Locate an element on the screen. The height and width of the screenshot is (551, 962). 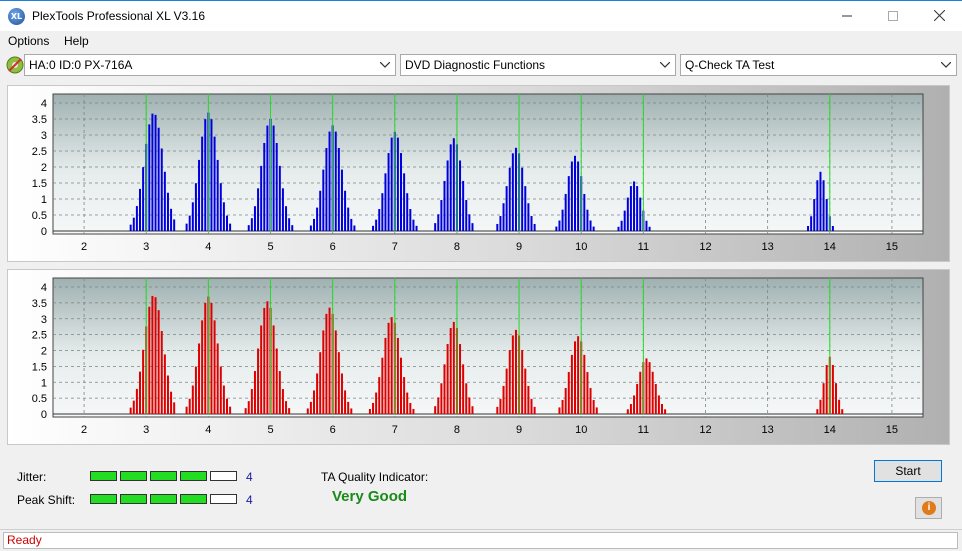
x-tick-label: 13 is located at coordinates (768, 430).